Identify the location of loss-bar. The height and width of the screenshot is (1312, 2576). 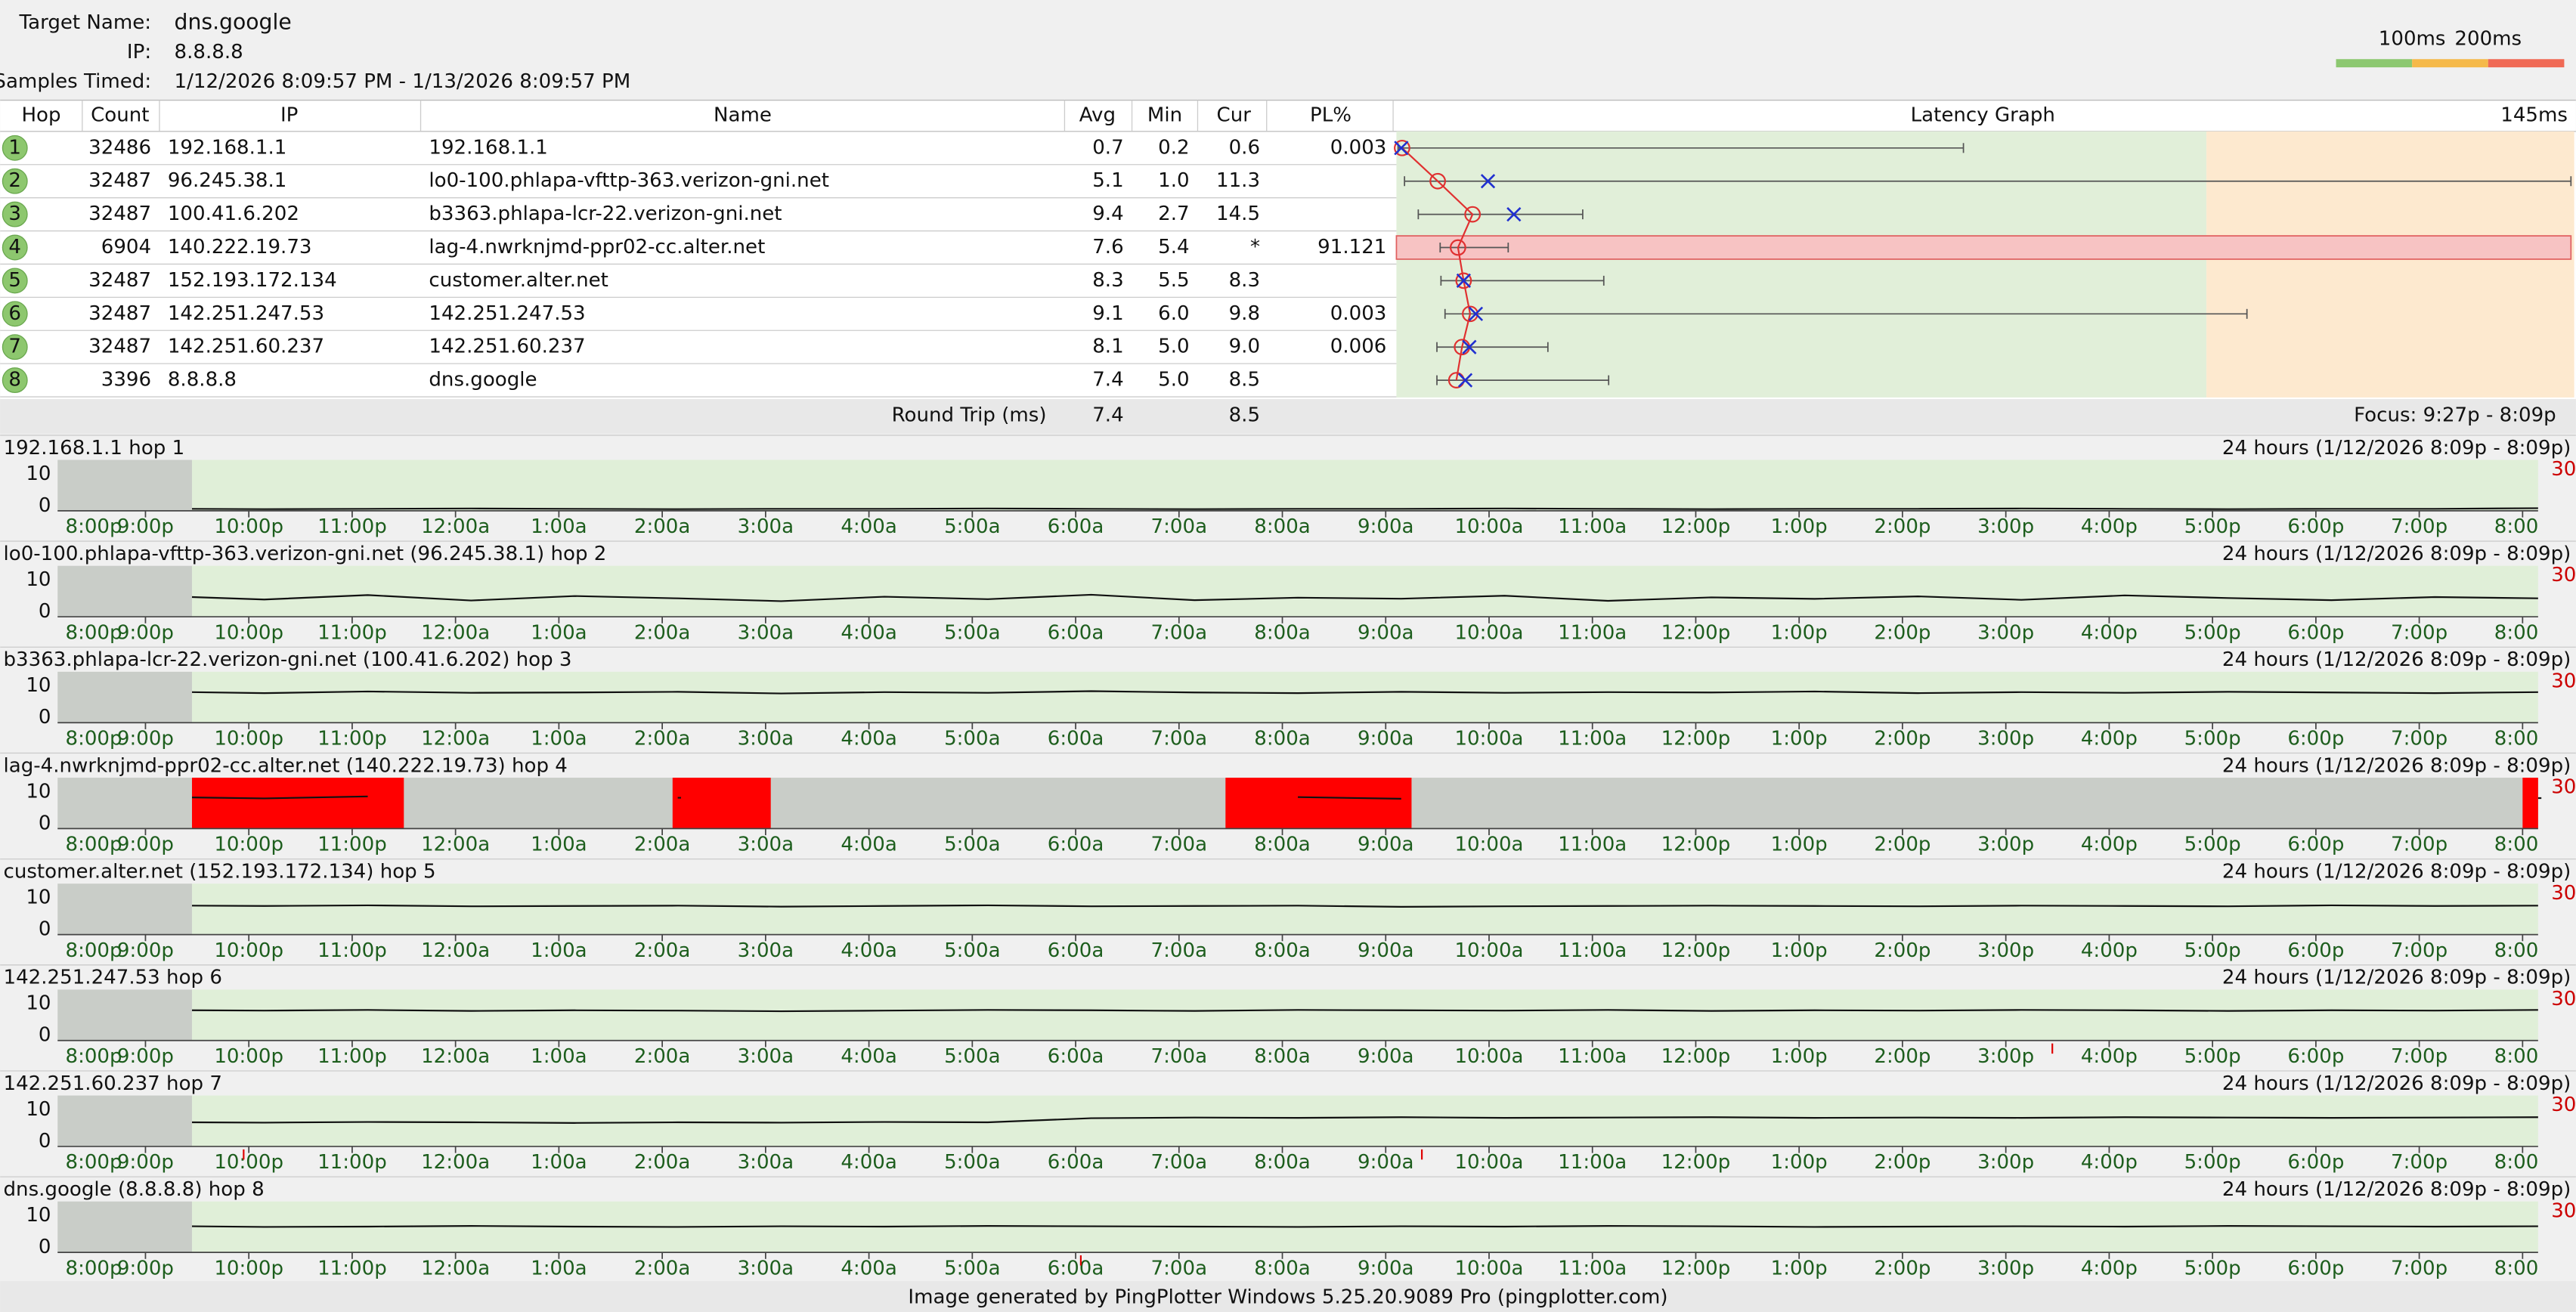
(1983, 247).